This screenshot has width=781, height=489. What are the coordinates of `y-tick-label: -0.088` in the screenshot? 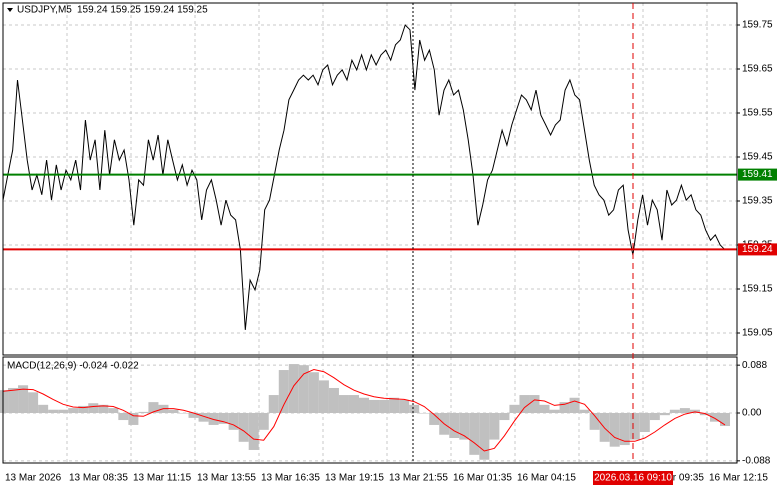 It's located at (756, 460).